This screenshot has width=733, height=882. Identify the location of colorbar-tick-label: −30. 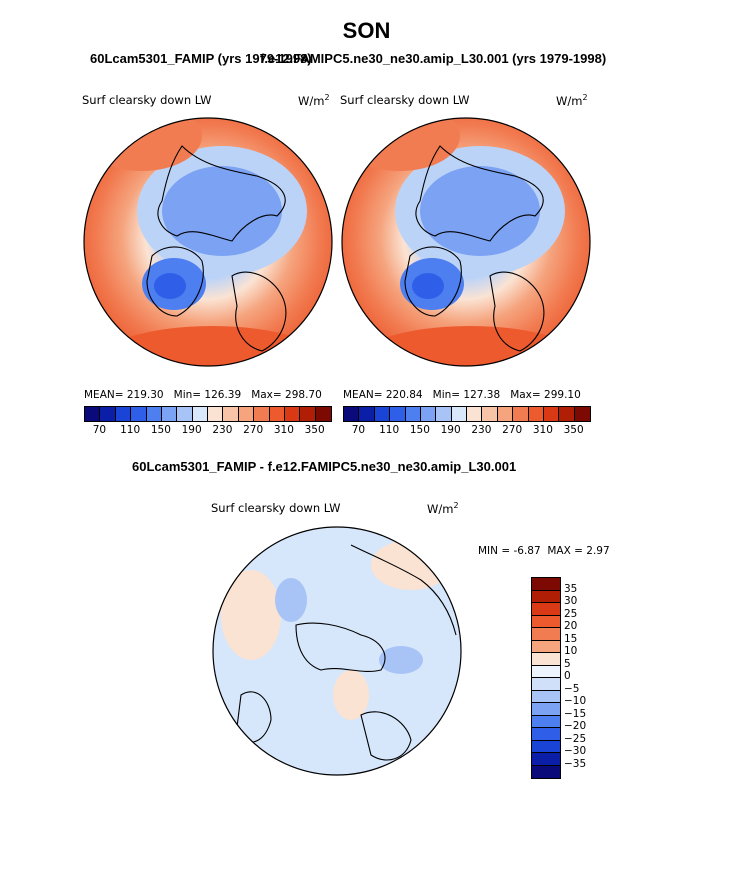
(575, 751).